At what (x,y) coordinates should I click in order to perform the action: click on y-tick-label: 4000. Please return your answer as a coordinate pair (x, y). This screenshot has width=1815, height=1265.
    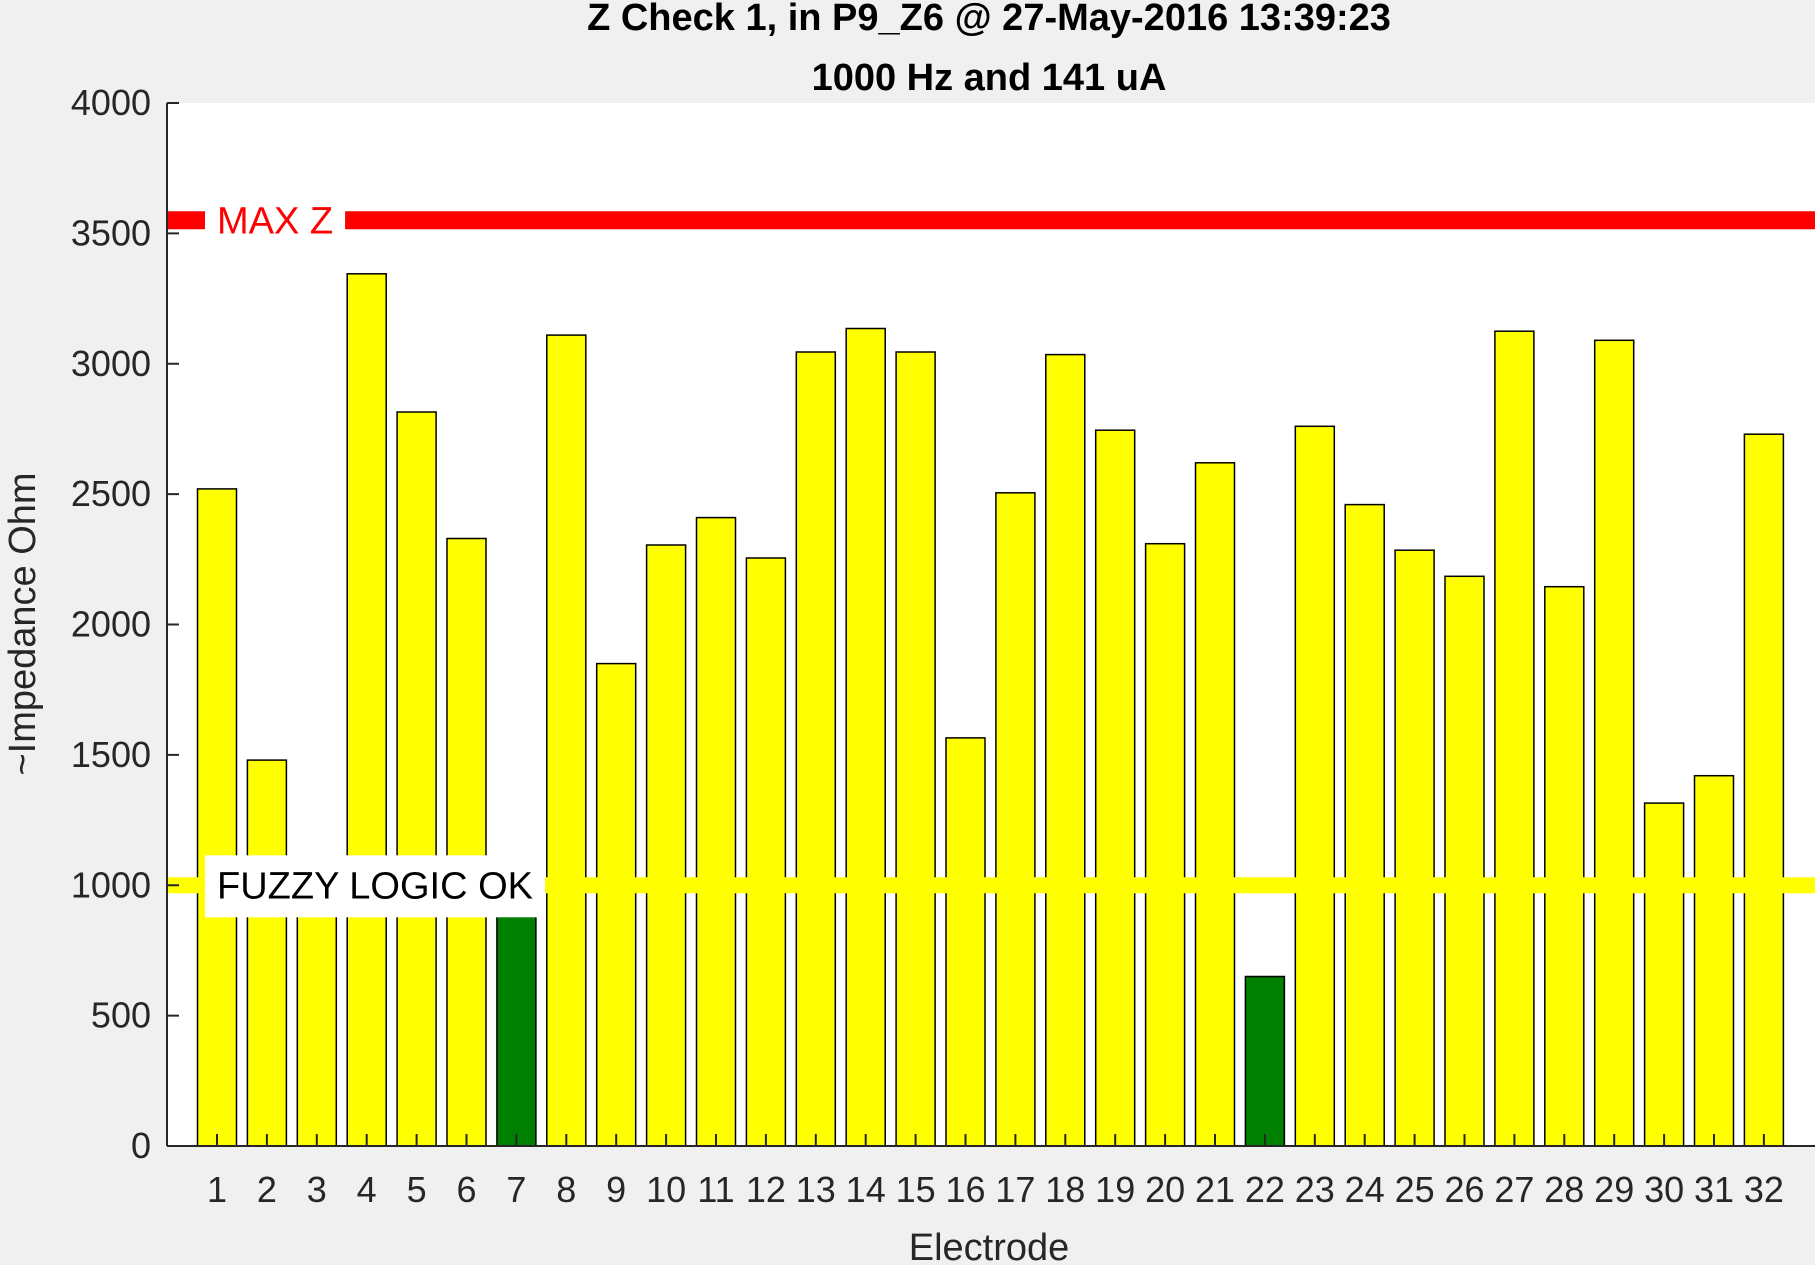
    Looking at the image, I should click on (111, 102).